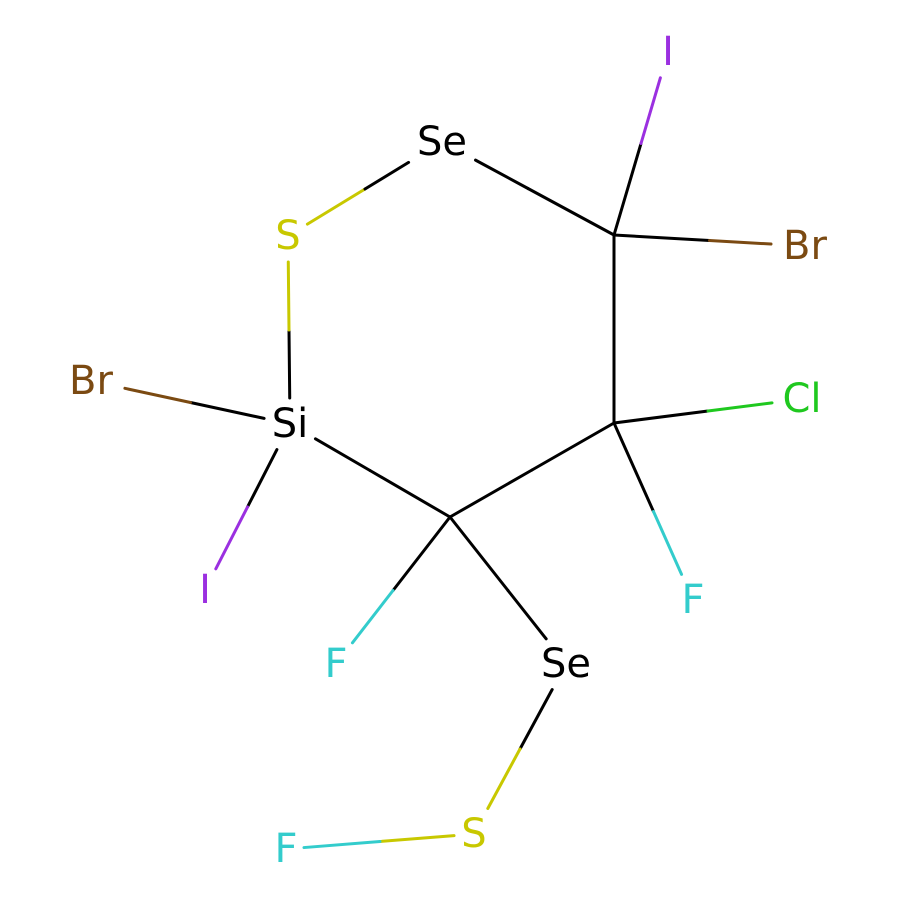  Describe the element at coordinates (668, 543) in the screenshot. I see `bond-half-f1` at that location.